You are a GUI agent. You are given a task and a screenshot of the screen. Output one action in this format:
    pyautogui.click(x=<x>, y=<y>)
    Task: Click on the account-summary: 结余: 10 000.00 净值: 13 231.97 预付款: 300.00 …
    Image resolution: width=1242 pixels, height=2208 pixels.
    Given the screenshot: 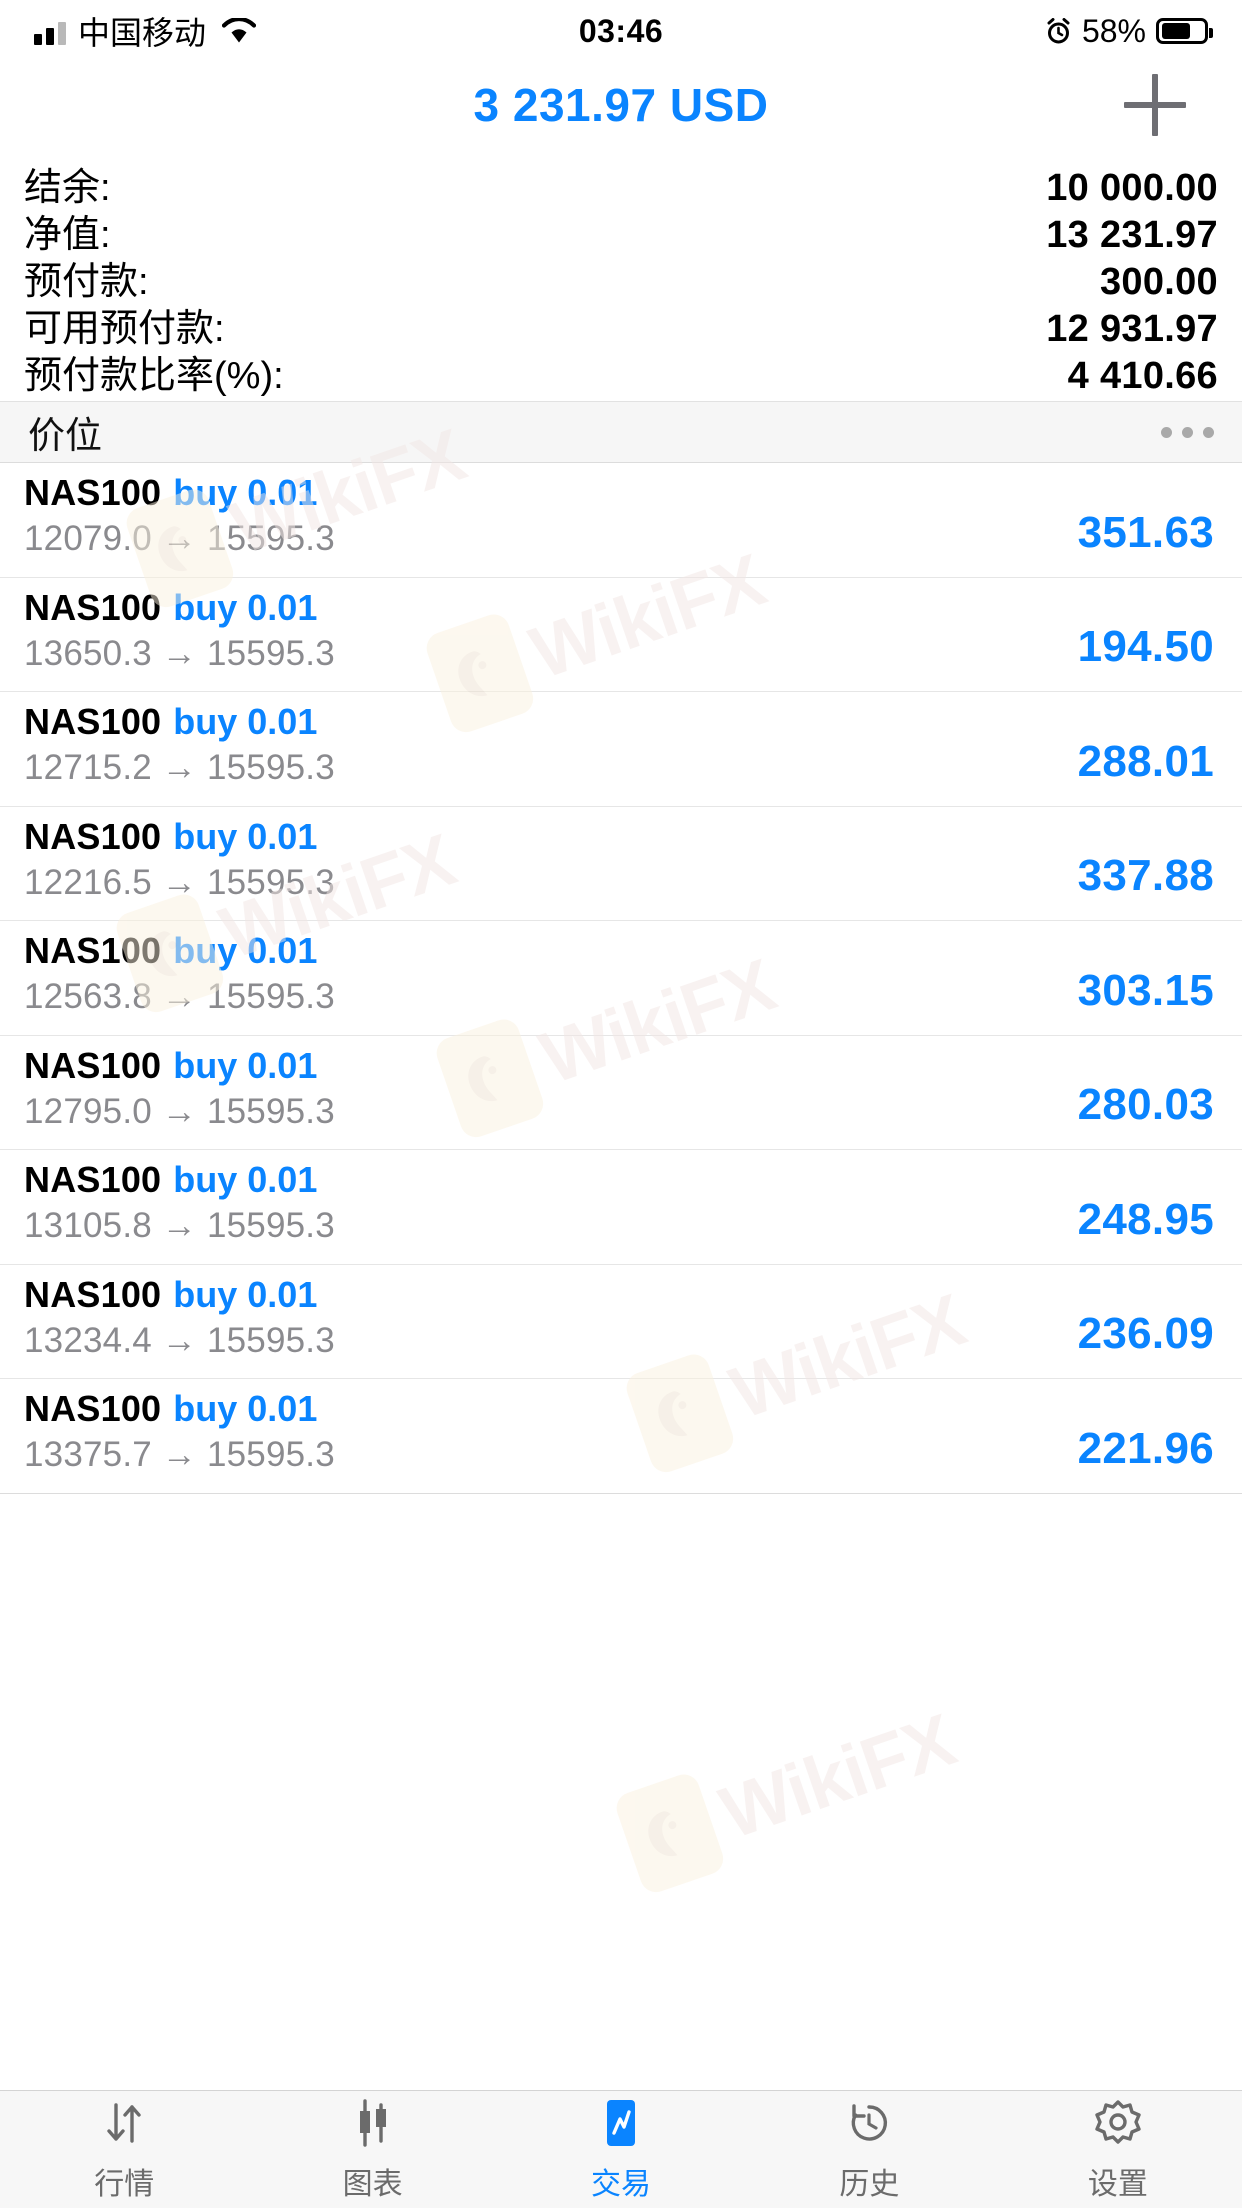 What is the action you would take?
    pyautogui.click(x=621, y=274)
    